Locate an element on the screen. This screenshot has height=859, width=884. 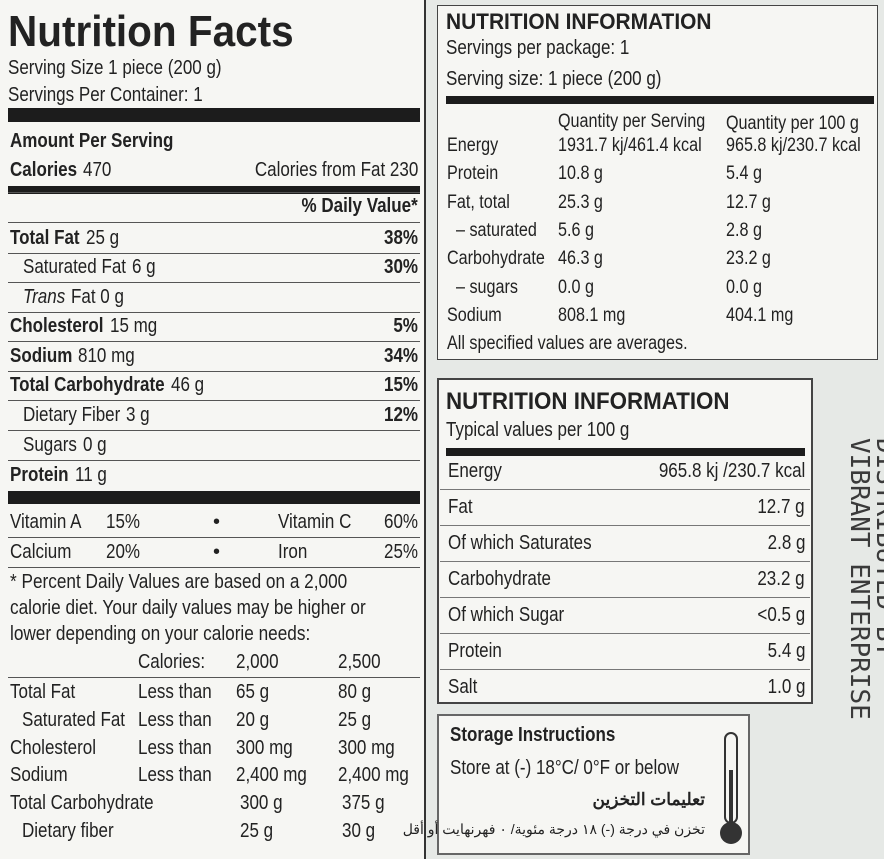
label: 25 g is located at coordinates (355, 719).